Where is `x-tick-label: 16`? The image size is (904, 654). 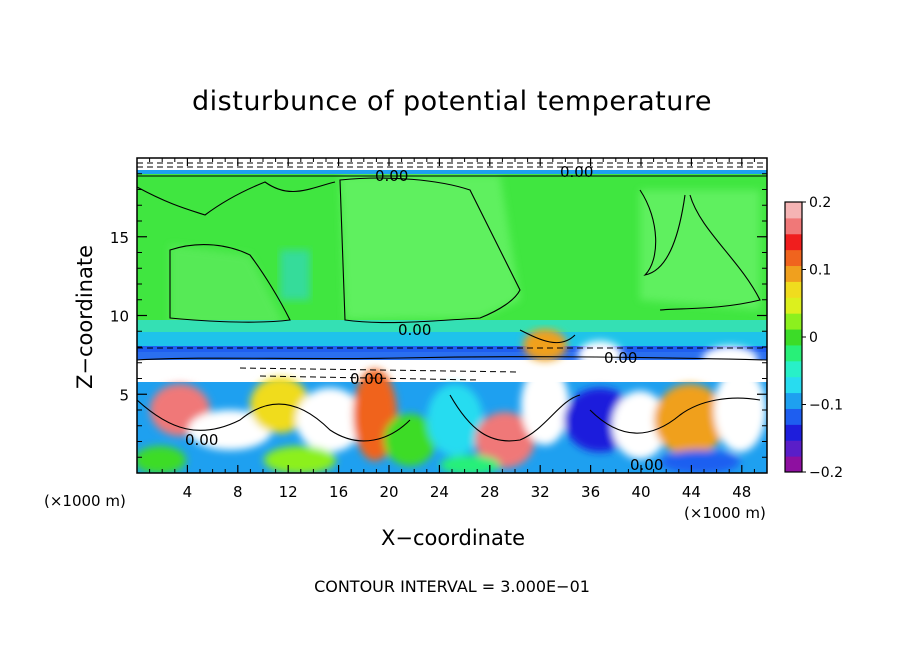 x-tick-label: 16 is located at coordinates (338, 492).